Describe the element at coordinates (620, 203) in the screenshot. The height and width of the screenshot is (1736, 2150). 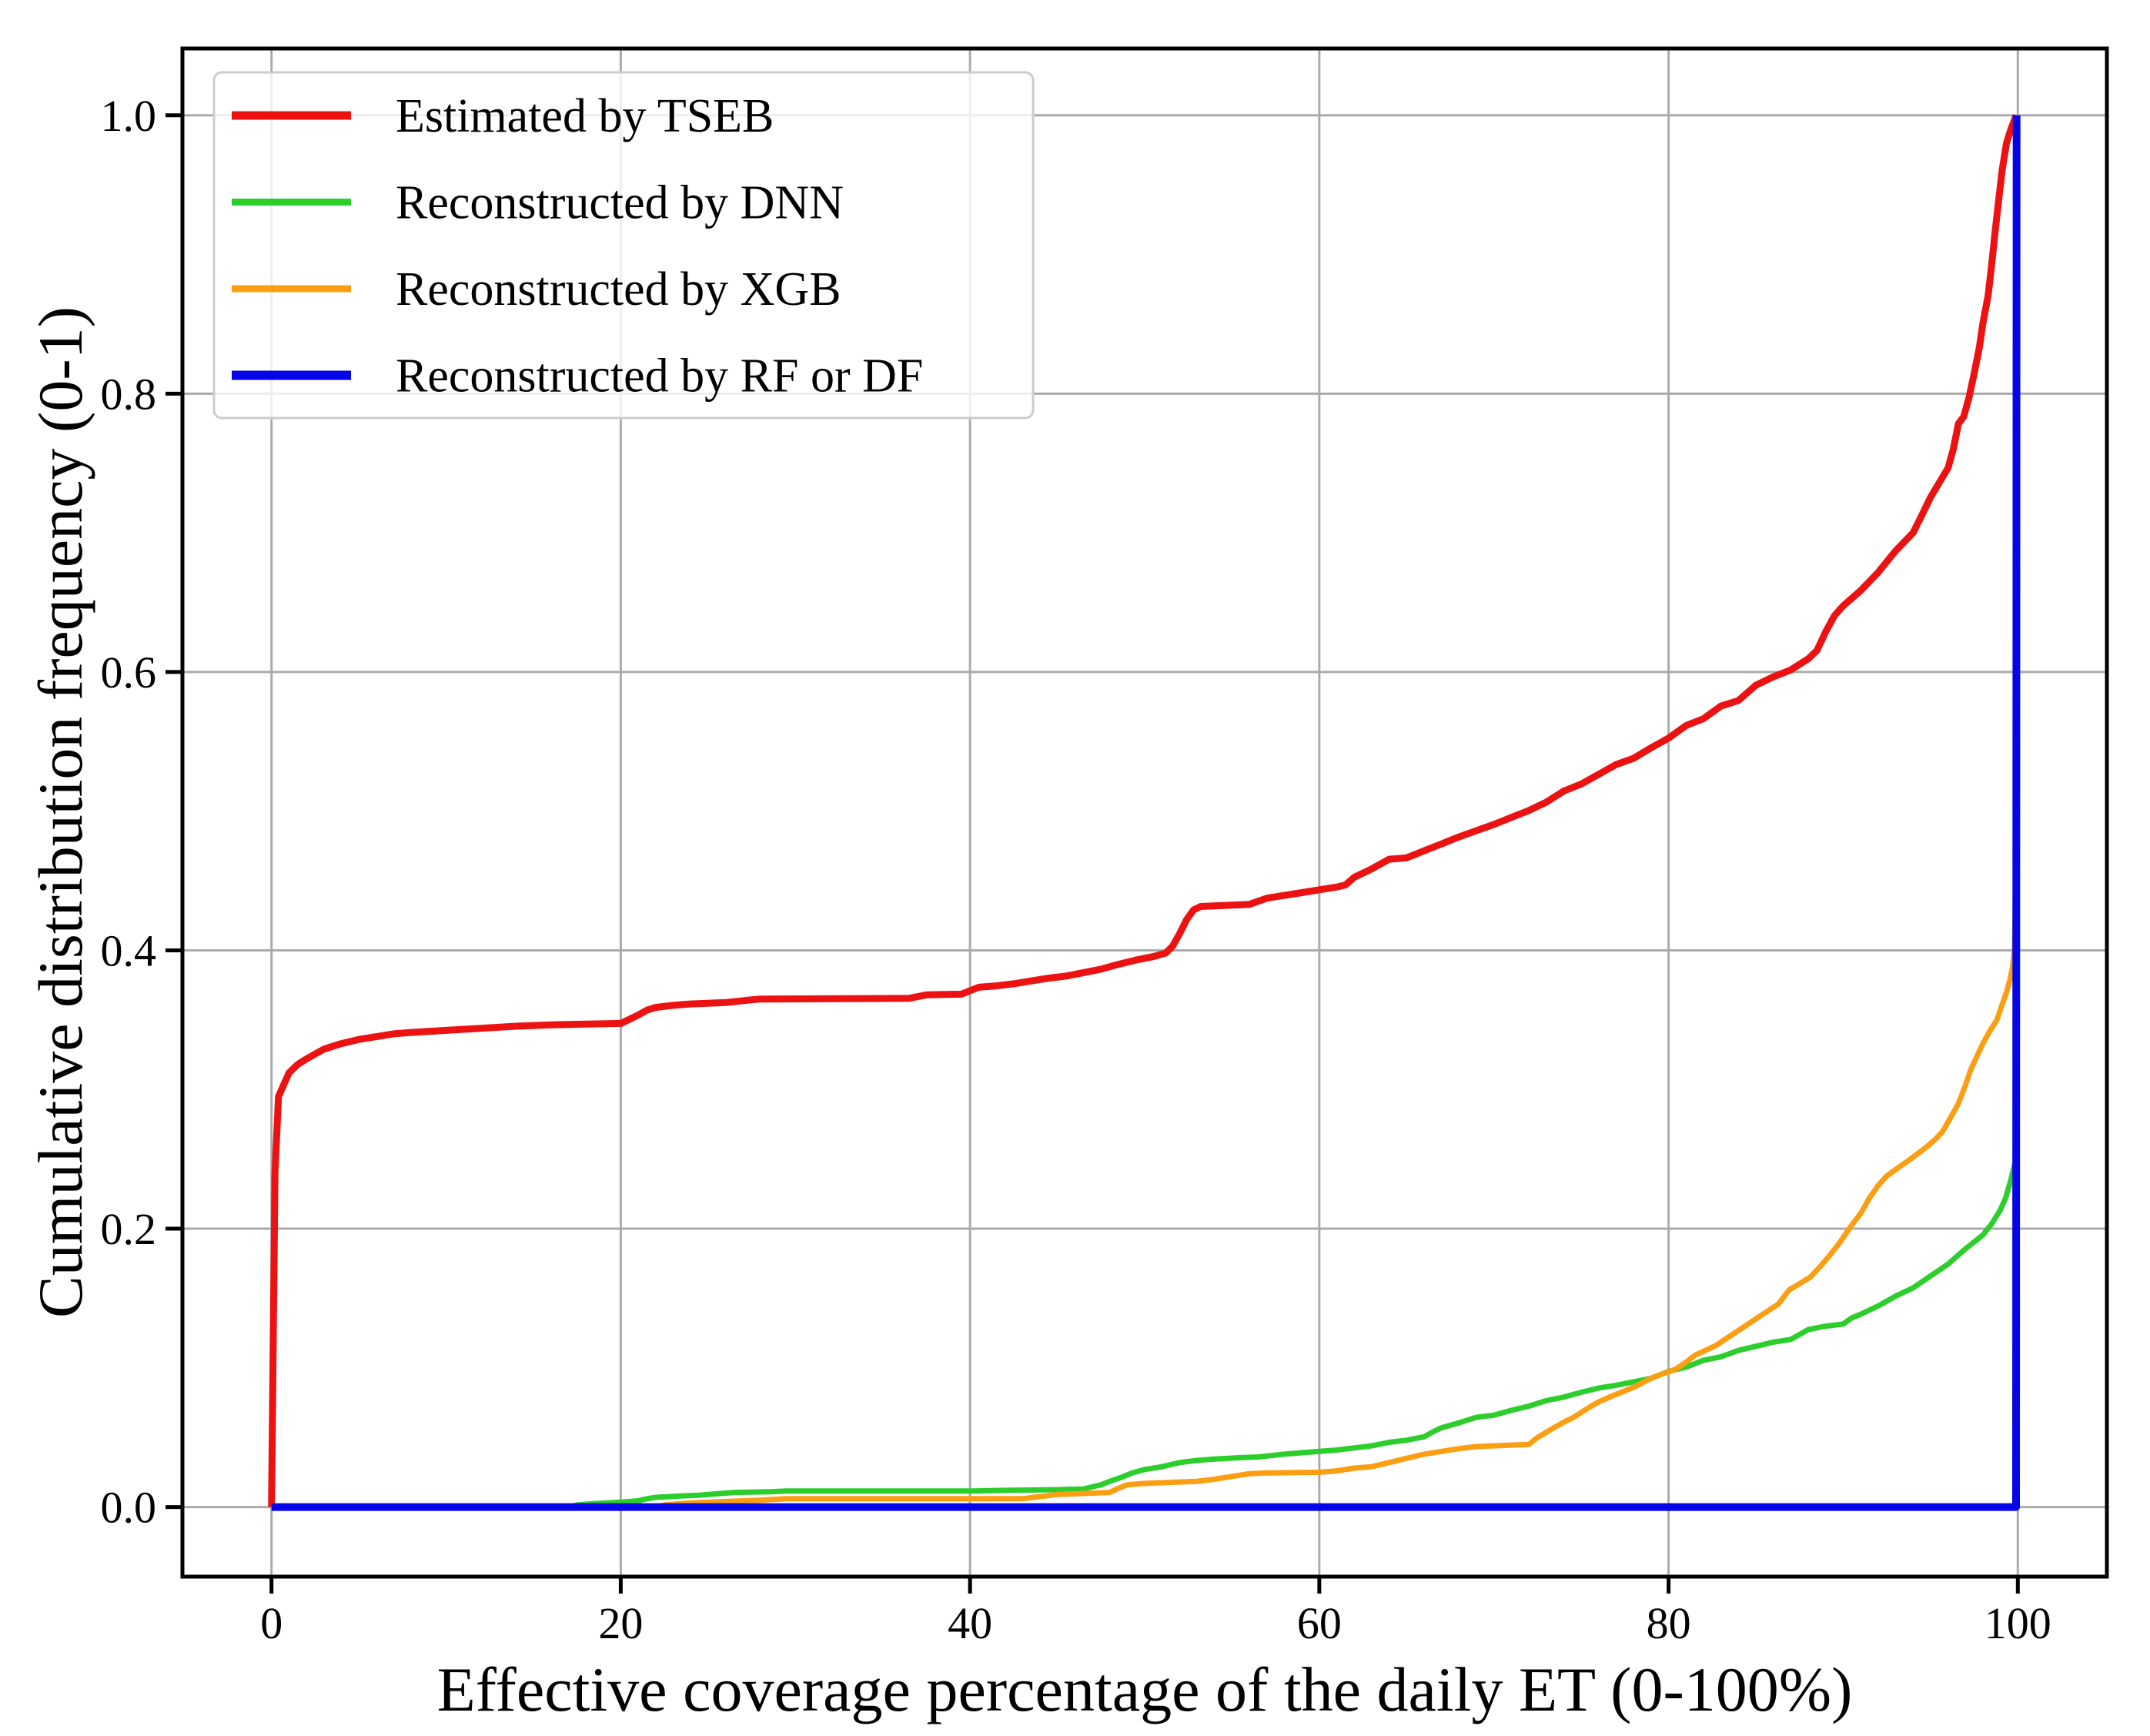
I see `legend-item-label: Reconstructed by DNN` at that location.